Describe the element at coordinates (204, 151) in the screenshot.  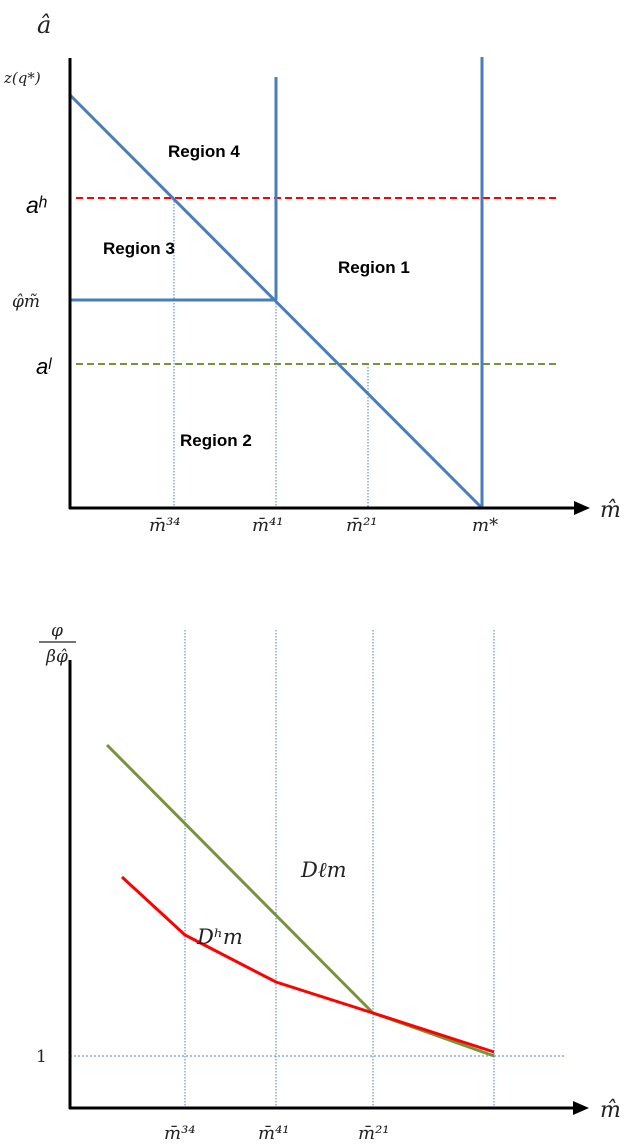
I see `region-4-label: Region 4` at that location.